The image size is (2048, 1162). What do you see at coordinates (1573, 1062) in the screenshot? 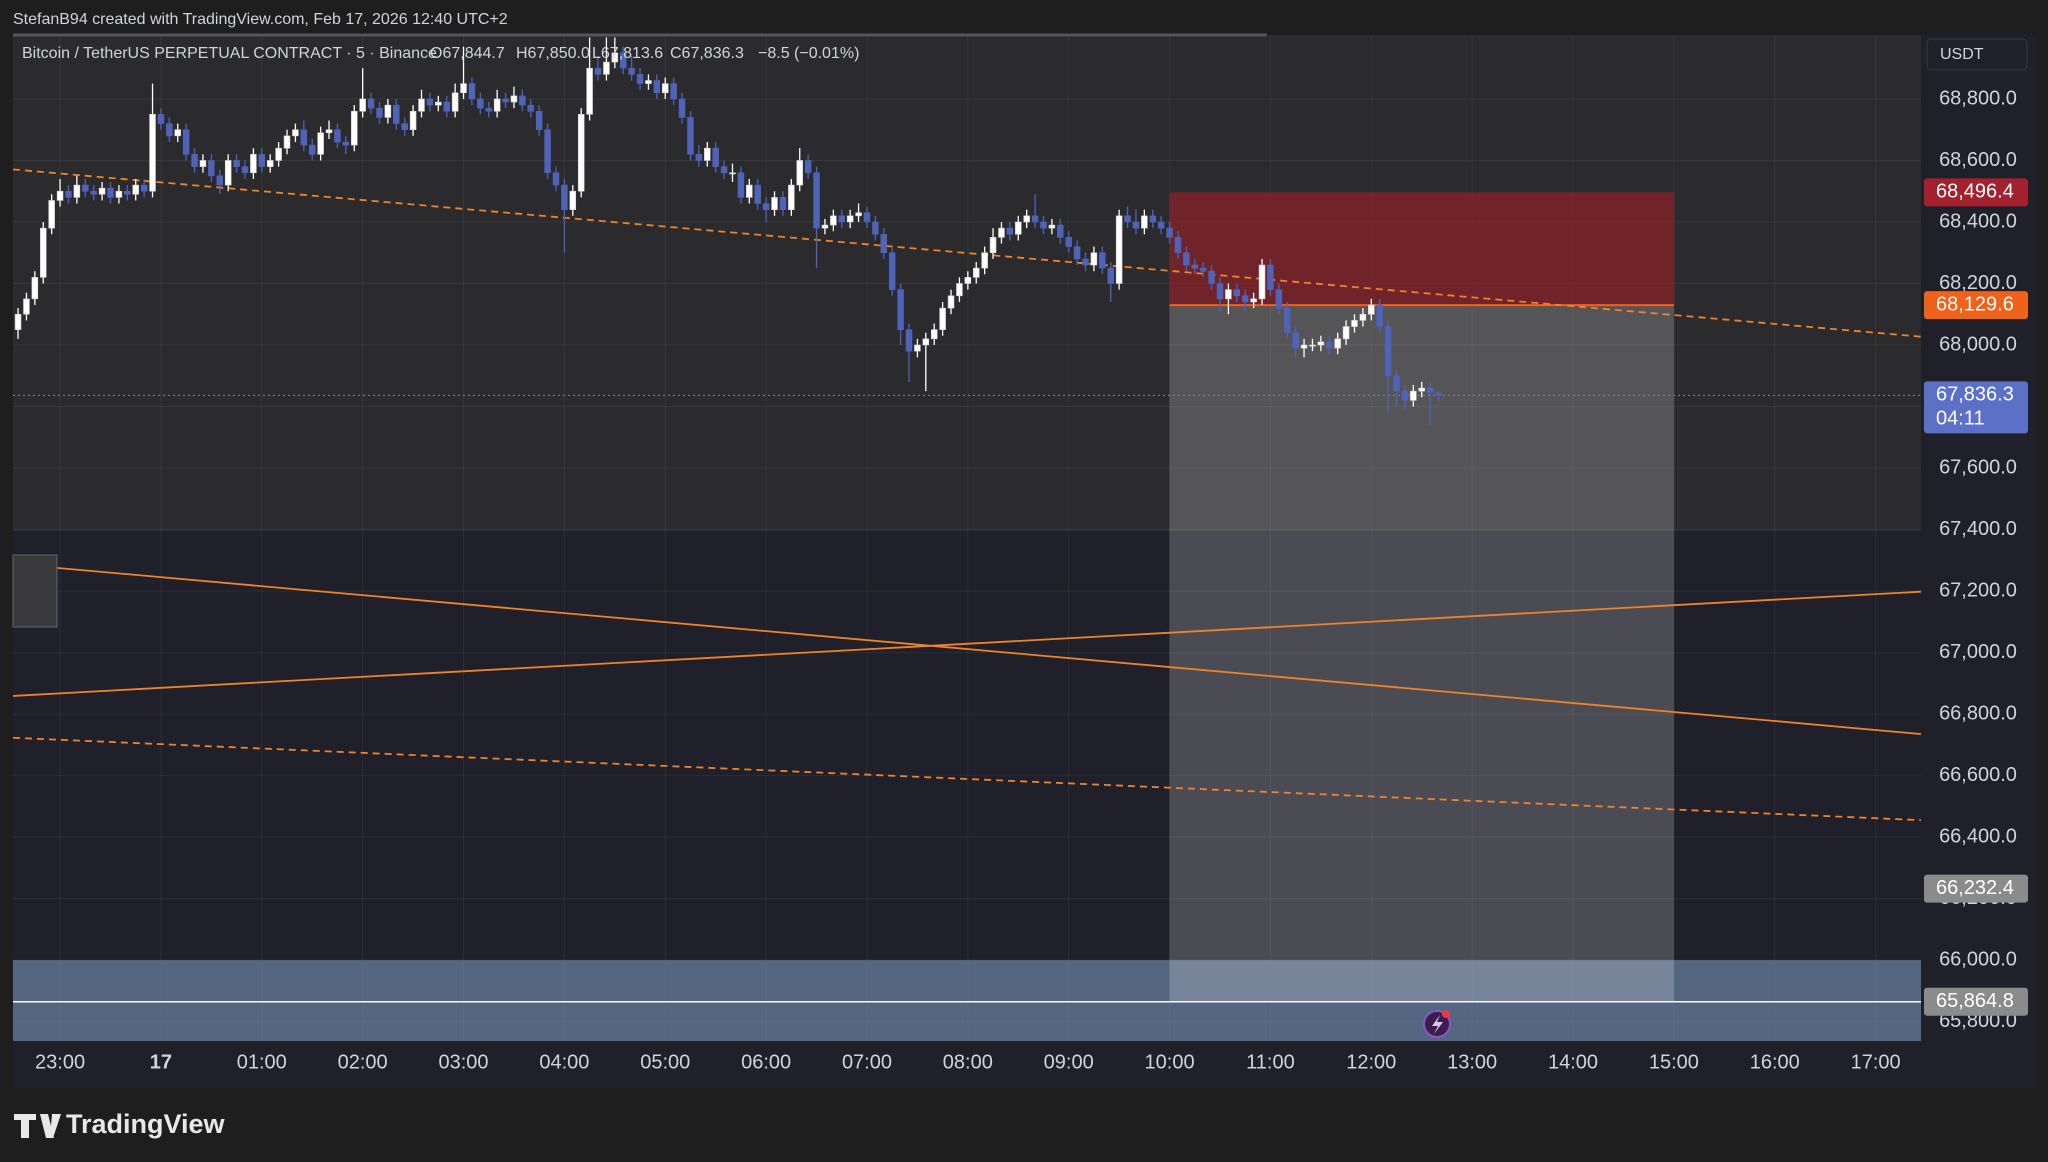
I see `x-tick-label: 14:00` at bounding box center [1573, 1062].